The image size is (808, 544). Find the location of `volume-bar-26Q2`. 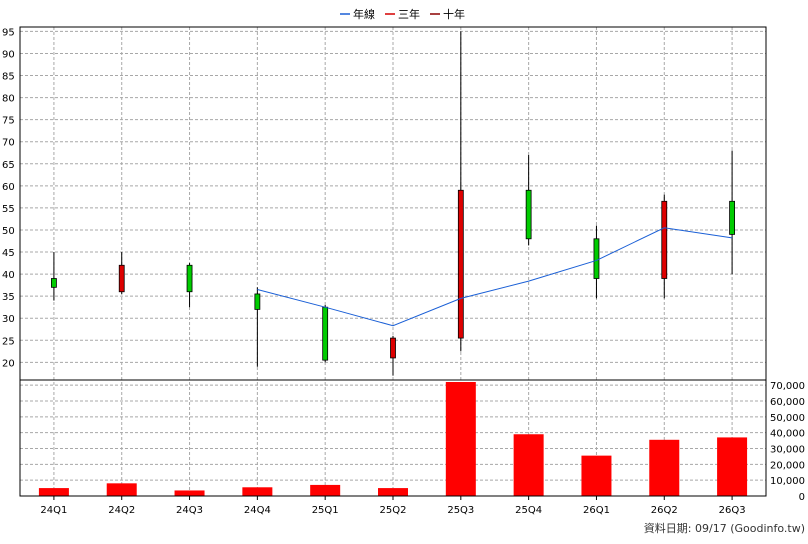

volume-bar-26Q2 is located at coordinates (664, 467).